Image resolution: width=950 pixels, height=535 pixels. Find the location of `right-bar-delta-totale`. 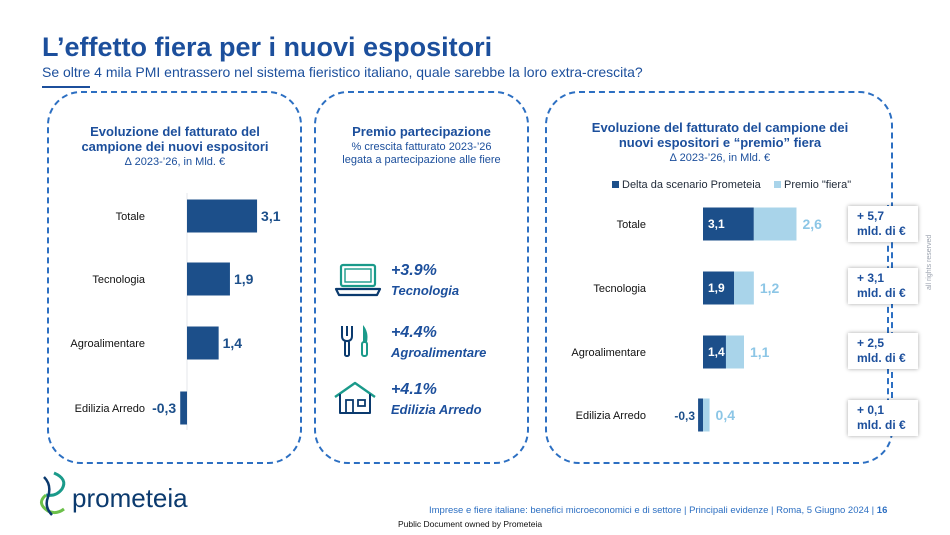

right-bar-delta-totale is located at coordinates (728, 224).